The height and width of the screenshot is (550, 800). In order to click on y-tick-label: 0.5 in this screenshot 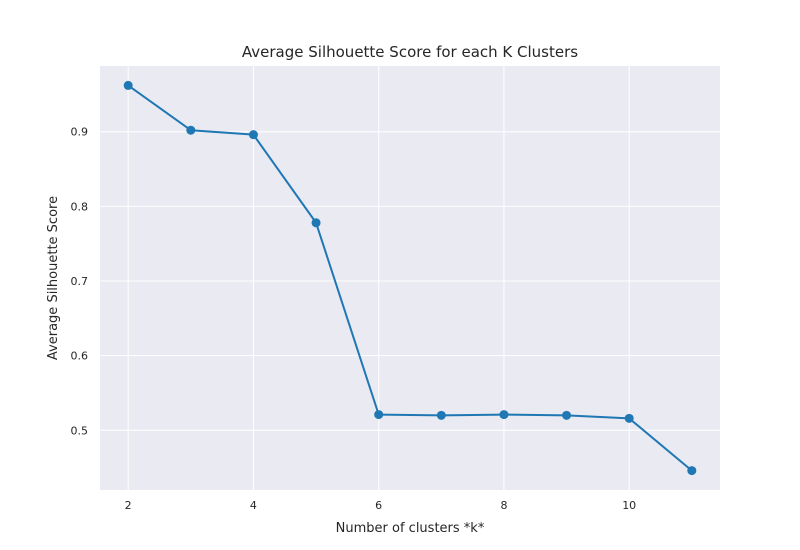, I will do `click(80, 430)`.